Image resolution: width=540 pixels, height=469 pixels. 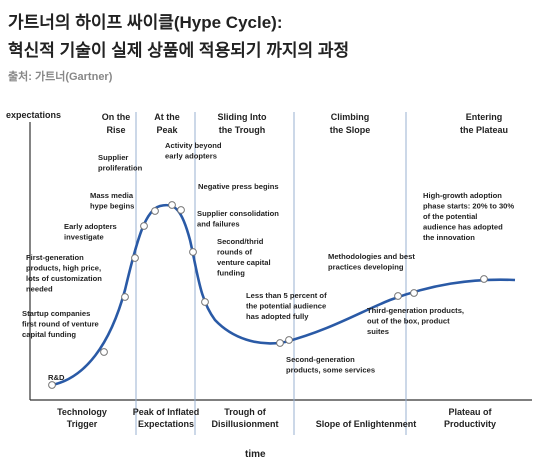 I want to click on phase-label: Technology Trigger, so click(x=82, y=418).